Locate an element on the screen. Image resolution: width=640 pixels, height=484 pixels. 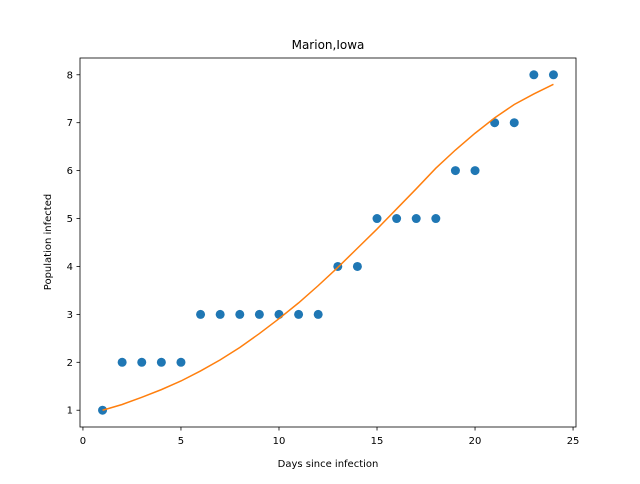
x-tick-label: 25 is located at coordinates (573, 441).